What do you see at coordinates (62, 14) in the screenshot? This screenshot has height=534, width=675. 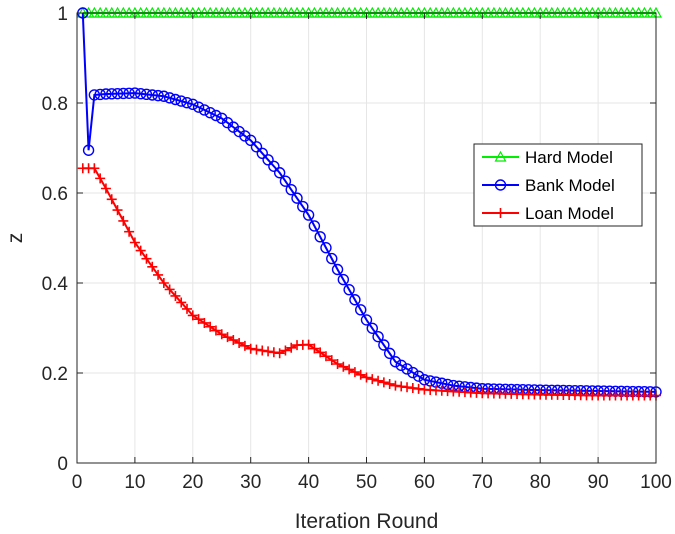 I see `y-tick-label: 1` at bounding box center [62, 14].